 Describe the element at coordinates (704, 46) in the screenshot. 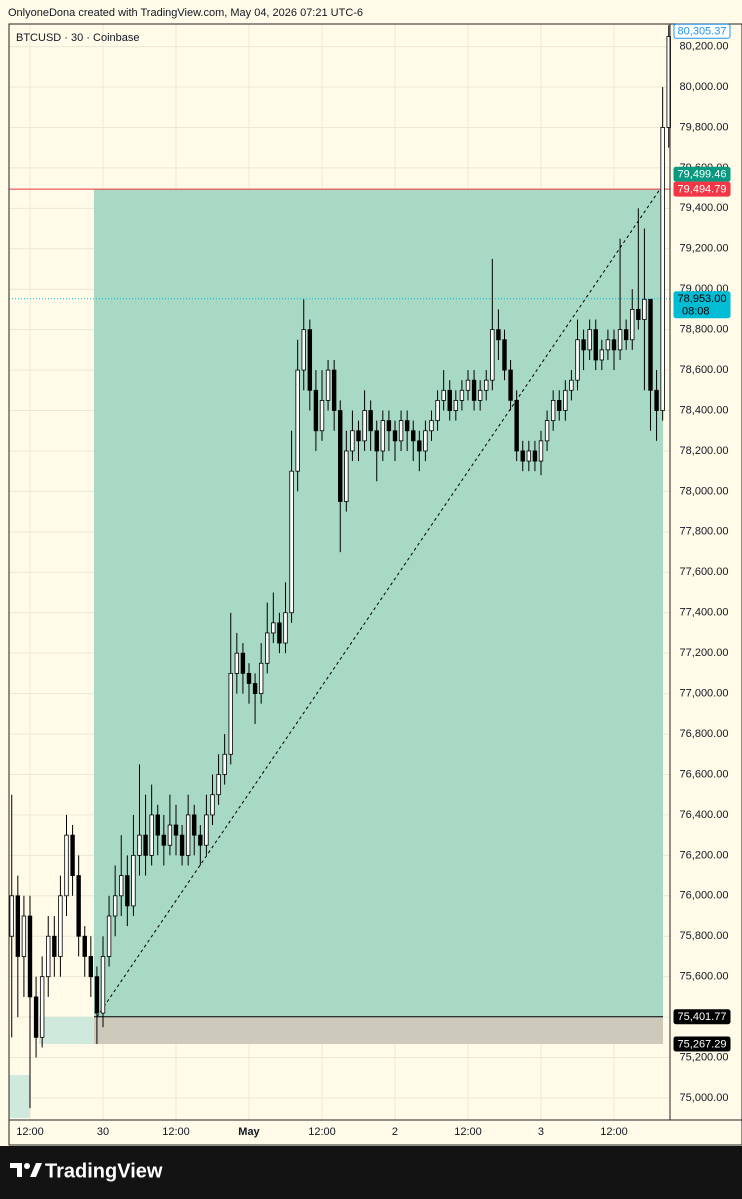

I see `y-tick-label: 80,200.00` at that location.